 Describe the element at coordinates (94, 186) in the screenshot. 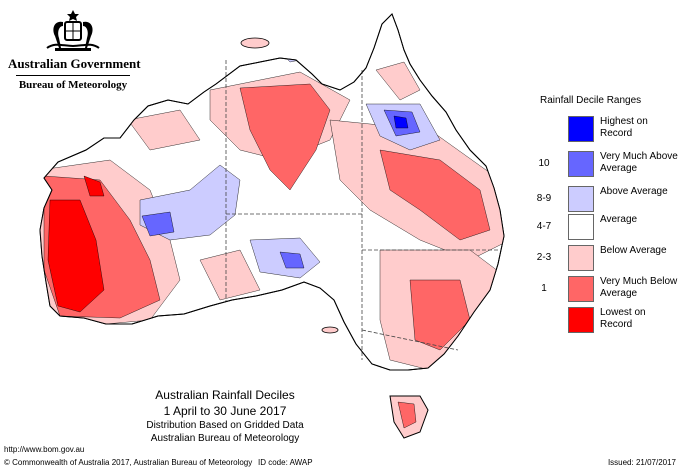

I see `region-lowest-wa-mid` at that location.